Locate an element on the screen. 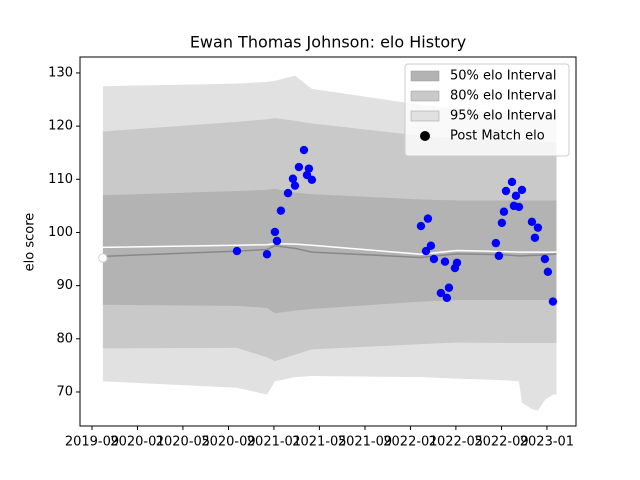 The image size is (640, 480). x-tick-label: 2019-09 is located at coordinates (92, 442).